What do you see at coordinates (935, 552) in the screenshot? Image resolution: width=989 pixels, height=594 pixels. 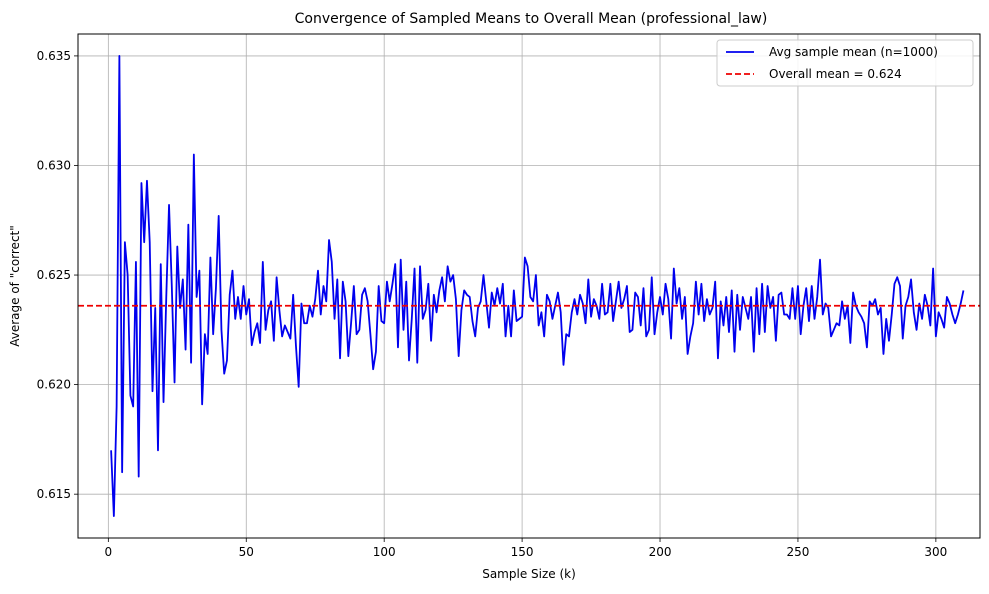 I see `x-tick-label: 300` at bounding box center [935, 552].